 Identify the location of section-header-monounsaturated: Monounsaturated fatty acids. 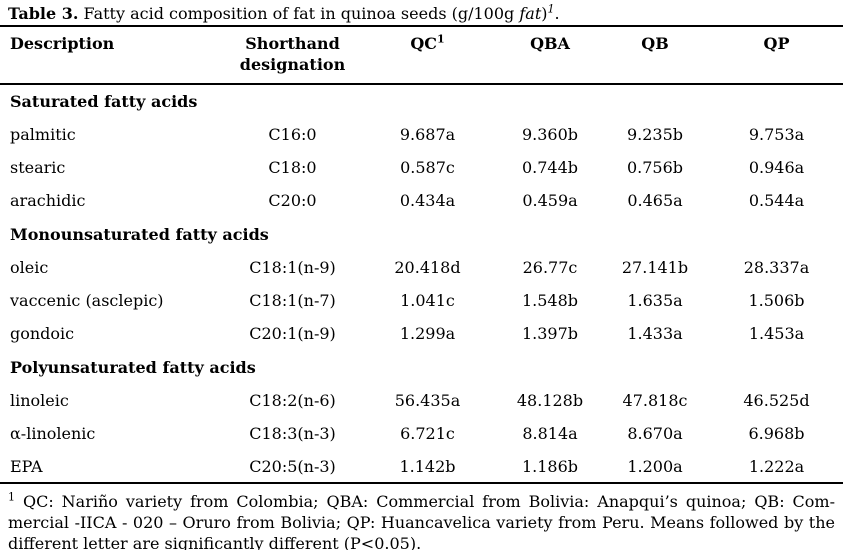
(421, 234).